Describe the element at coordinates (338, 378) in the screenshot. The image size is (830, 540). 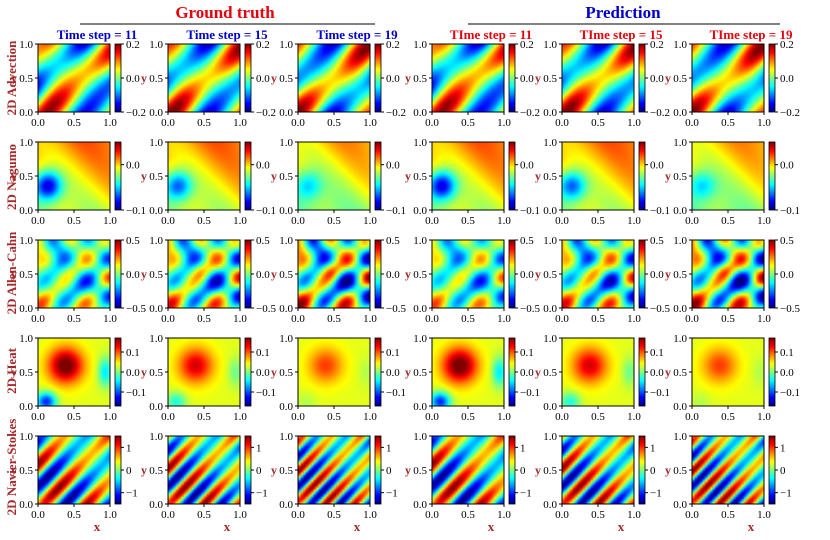
I see `heatmap-panel-heat-col-3: 0.0 0.5 1.0 0.0 0.5 1.0 y 0.1 0.0 −0.1` at that location.